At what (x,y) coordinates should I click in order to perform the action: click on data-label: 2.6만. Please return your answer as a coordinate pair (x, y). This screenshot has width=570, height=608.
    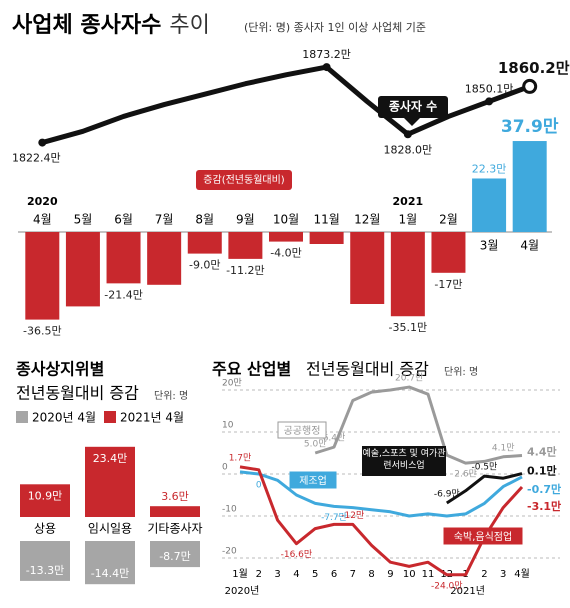
    Looking at the image, I should click on (465, 474).